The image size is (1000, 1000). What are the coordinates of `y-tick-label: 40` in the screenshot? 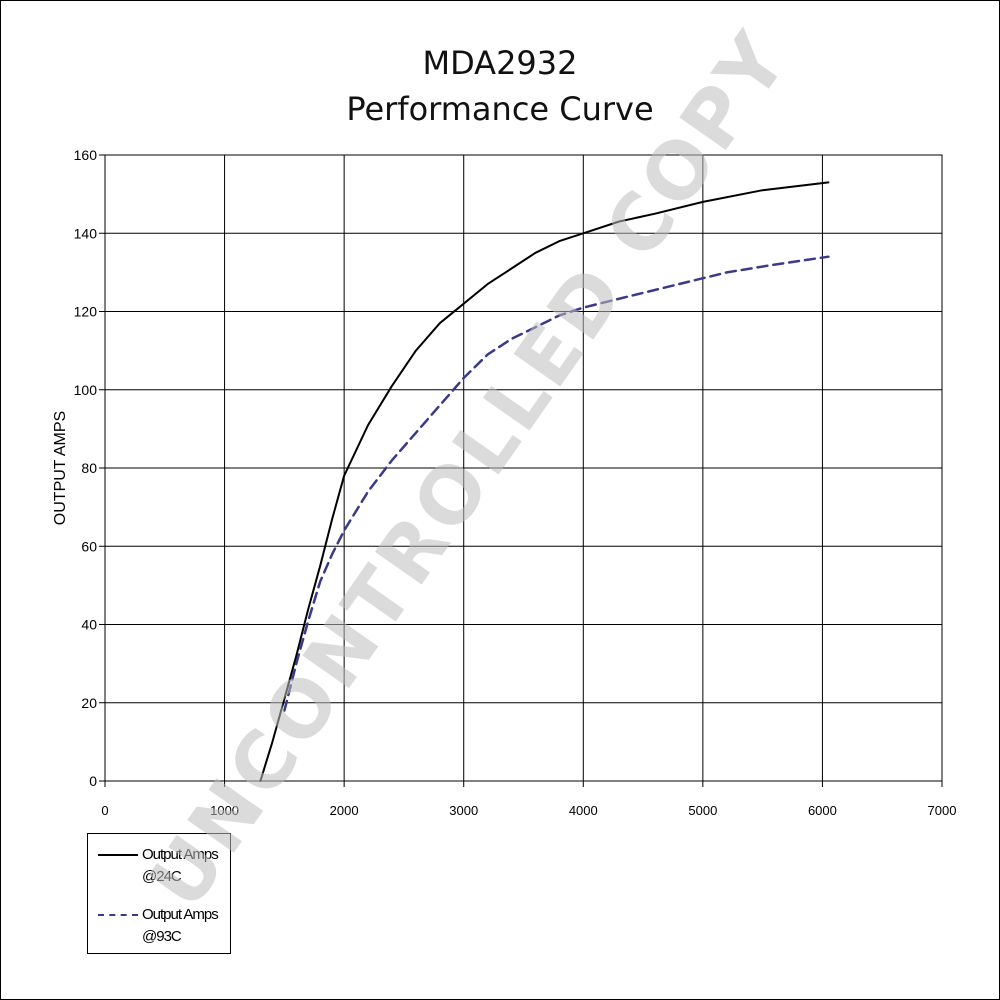 It's located at (89, 625).